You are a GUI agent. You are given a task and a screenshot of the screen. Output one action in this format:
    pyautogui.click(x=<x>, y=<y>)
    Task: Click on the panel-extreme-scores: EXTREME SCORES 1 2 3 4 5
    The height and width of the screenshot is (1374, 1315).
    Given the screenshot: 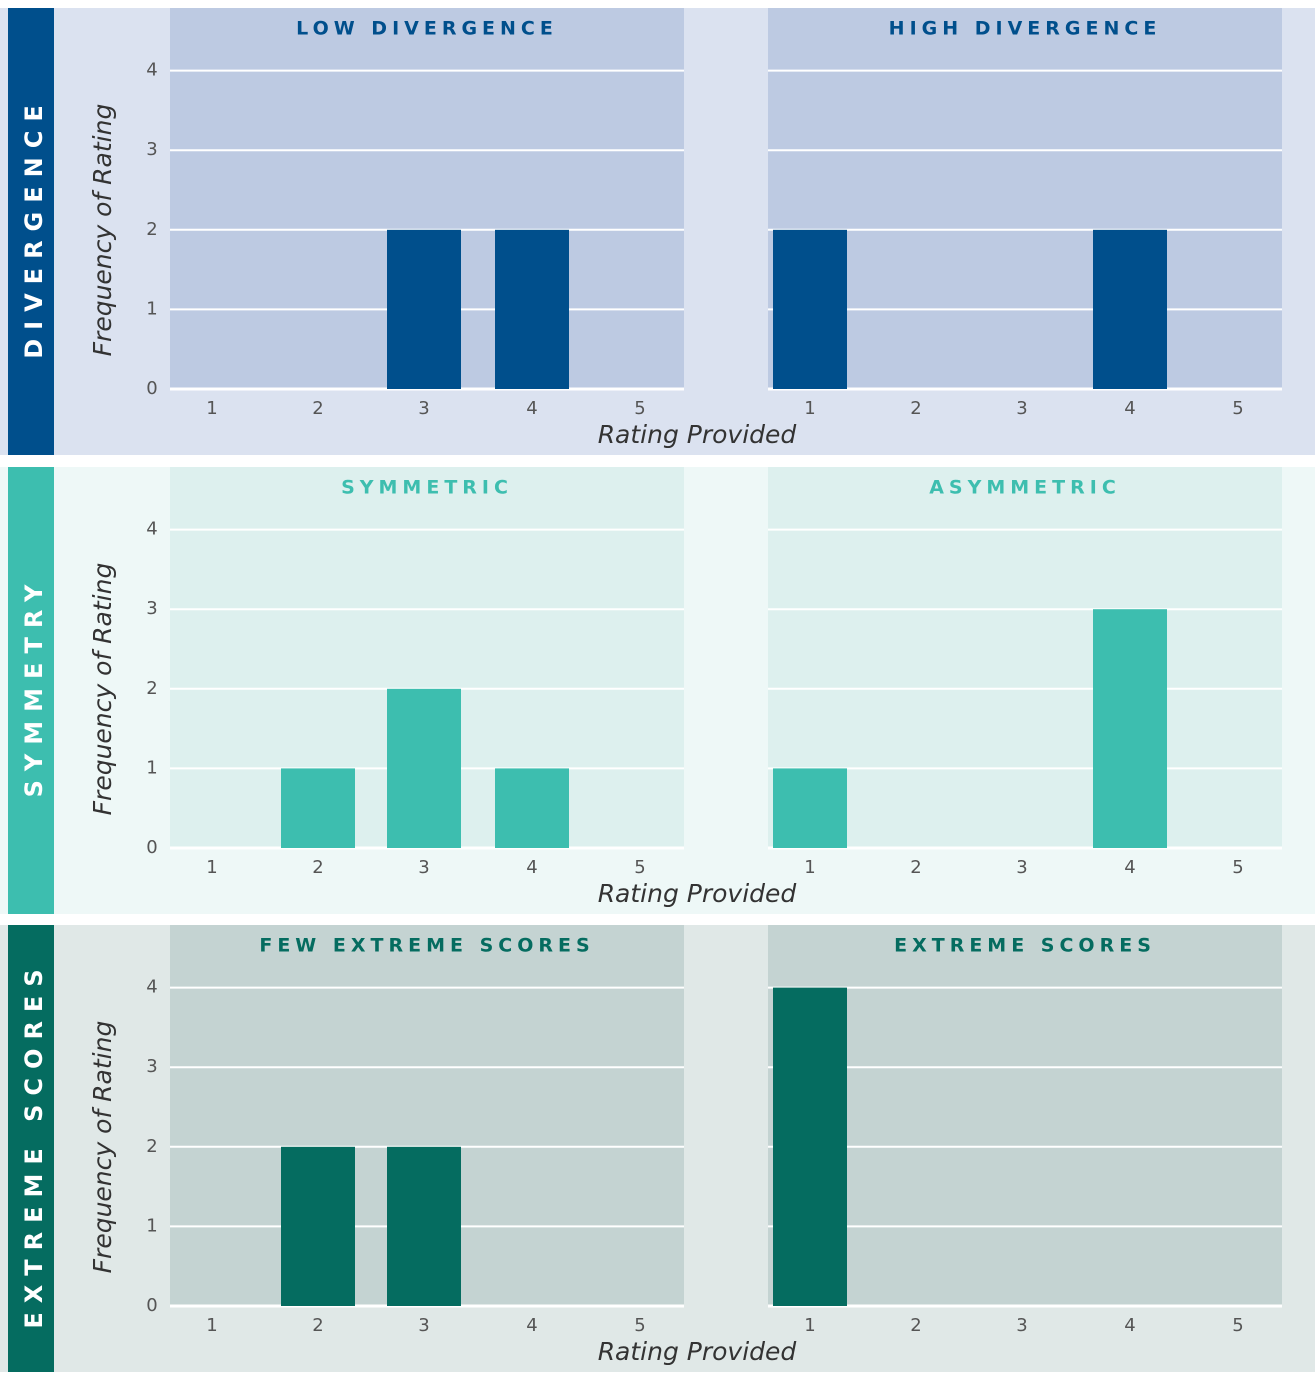 What is the action you would take?
    pyautogui.click(x=1025, y=1130)
    